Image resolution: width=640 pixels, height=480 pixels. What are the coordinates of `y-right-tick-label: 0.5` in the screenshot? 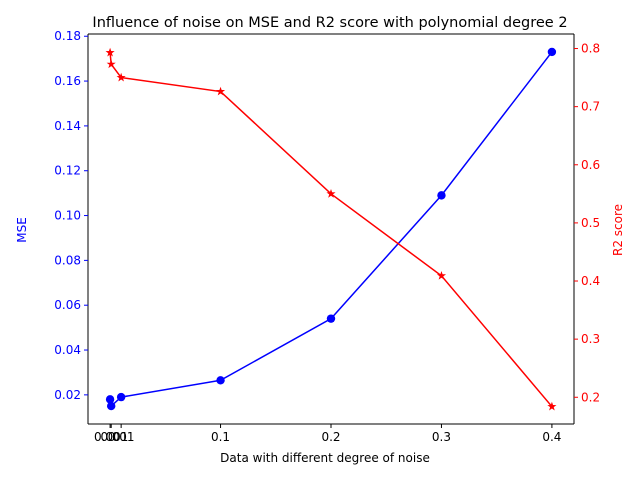 It's located at (590, 223).